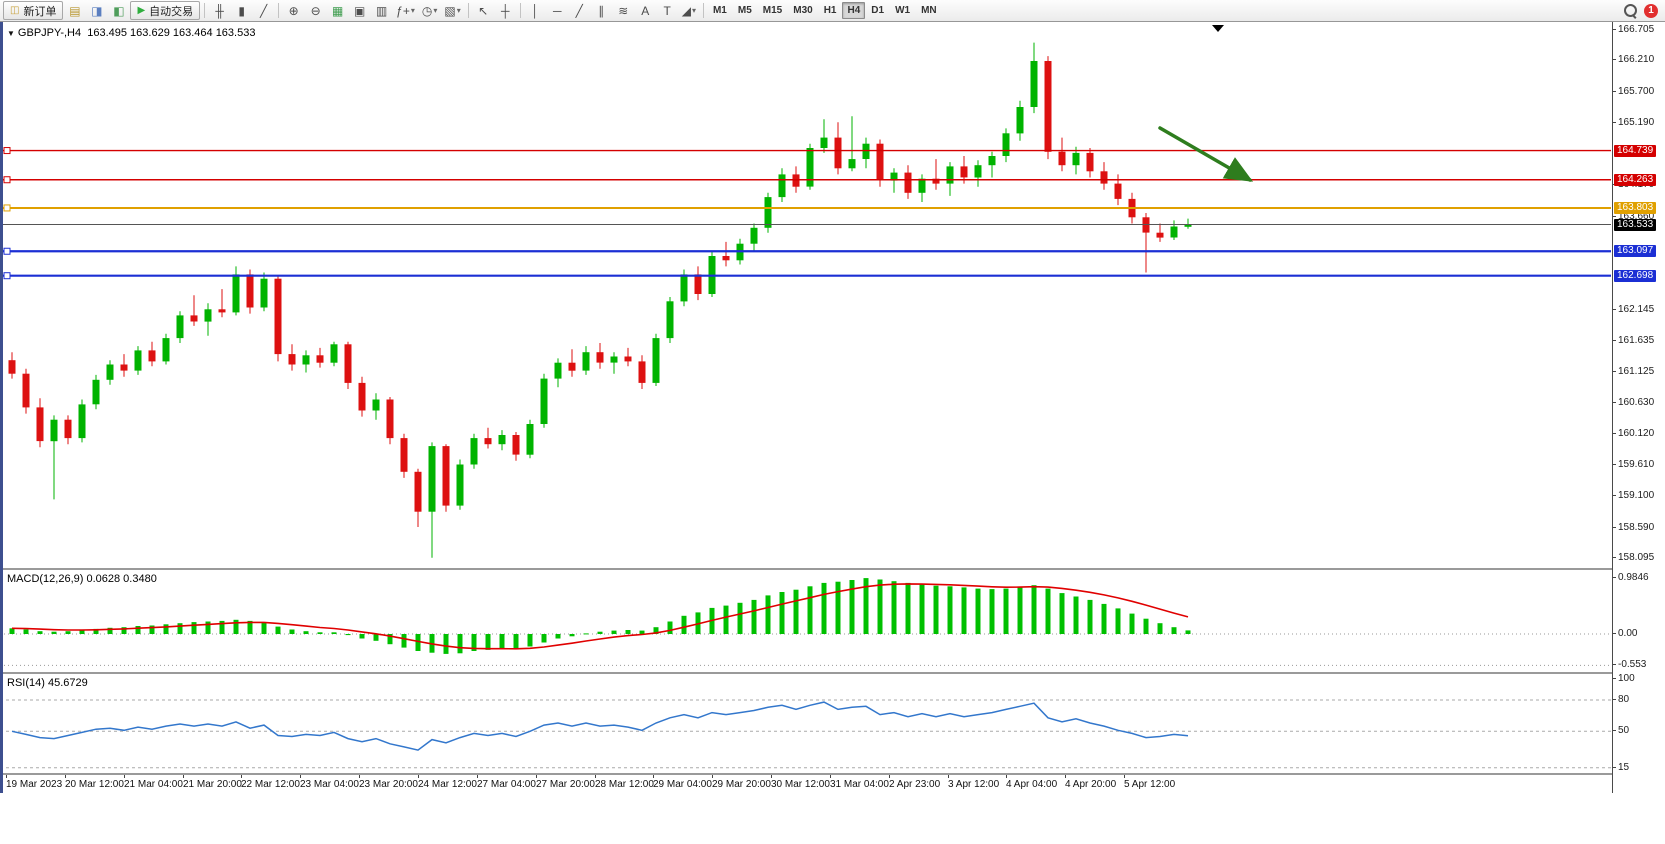 This screenshot has width=1665, height=844. What do you see at coordinates (119, 10) in the screenshot?
I see `terminal-icon: ◧` at bounding box center [119, 10].